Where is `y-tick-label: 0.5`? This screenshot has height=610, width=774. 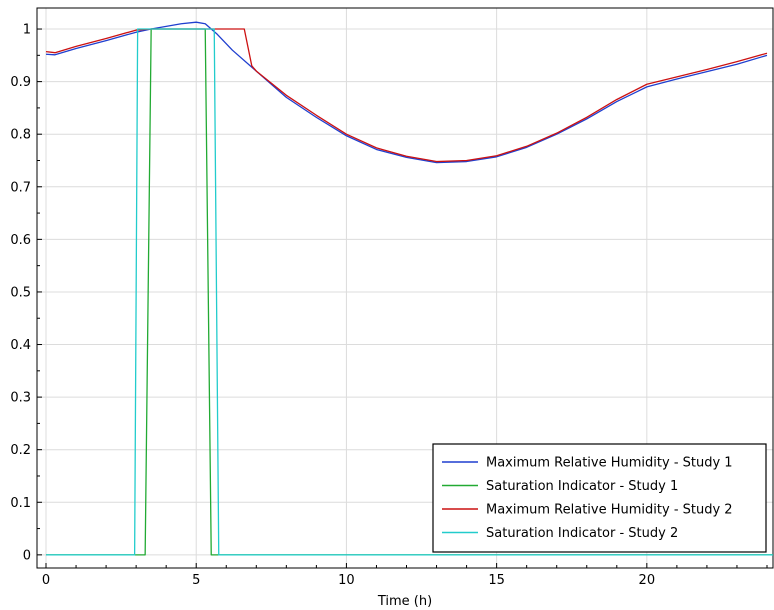
y-tick-label: 0.5 is located at coordinates (20, 292).